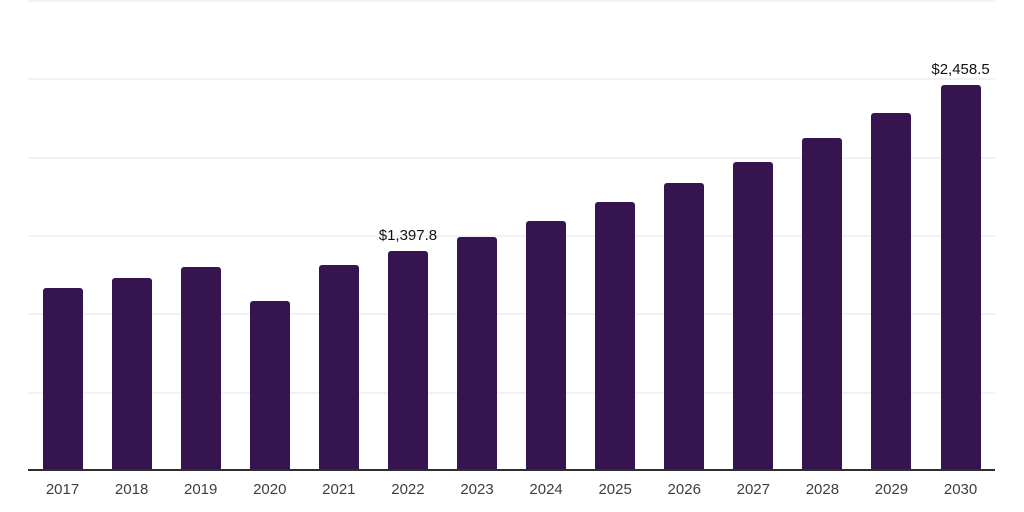 Image resolution: width=1024 pixels, height=512 pixels. I want to click on bar-group-2030: $2,458.5, so click(960, 235).